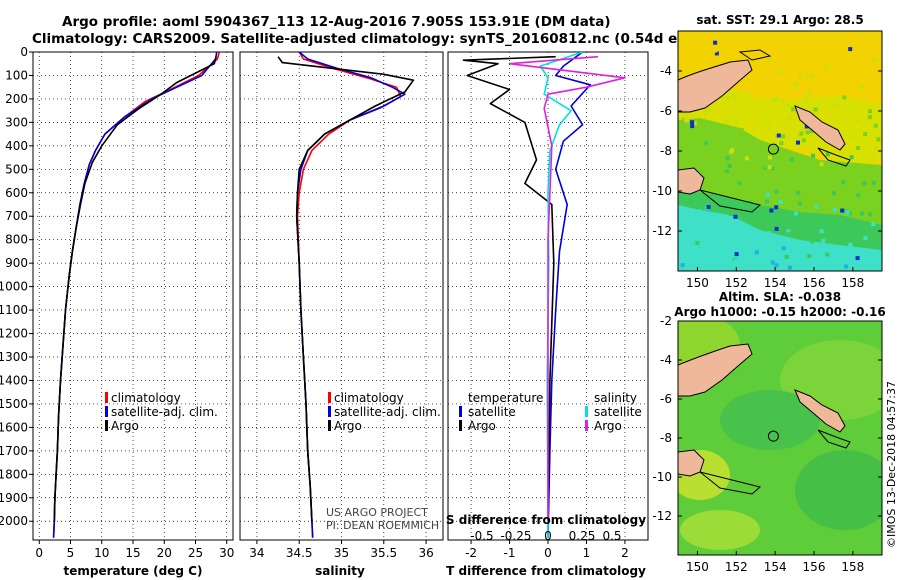 This screenshot has width=900, height=580. Describe the element at coordinates (548, 536) in the screenshot. I see `s-tick-label: 0` at that location.